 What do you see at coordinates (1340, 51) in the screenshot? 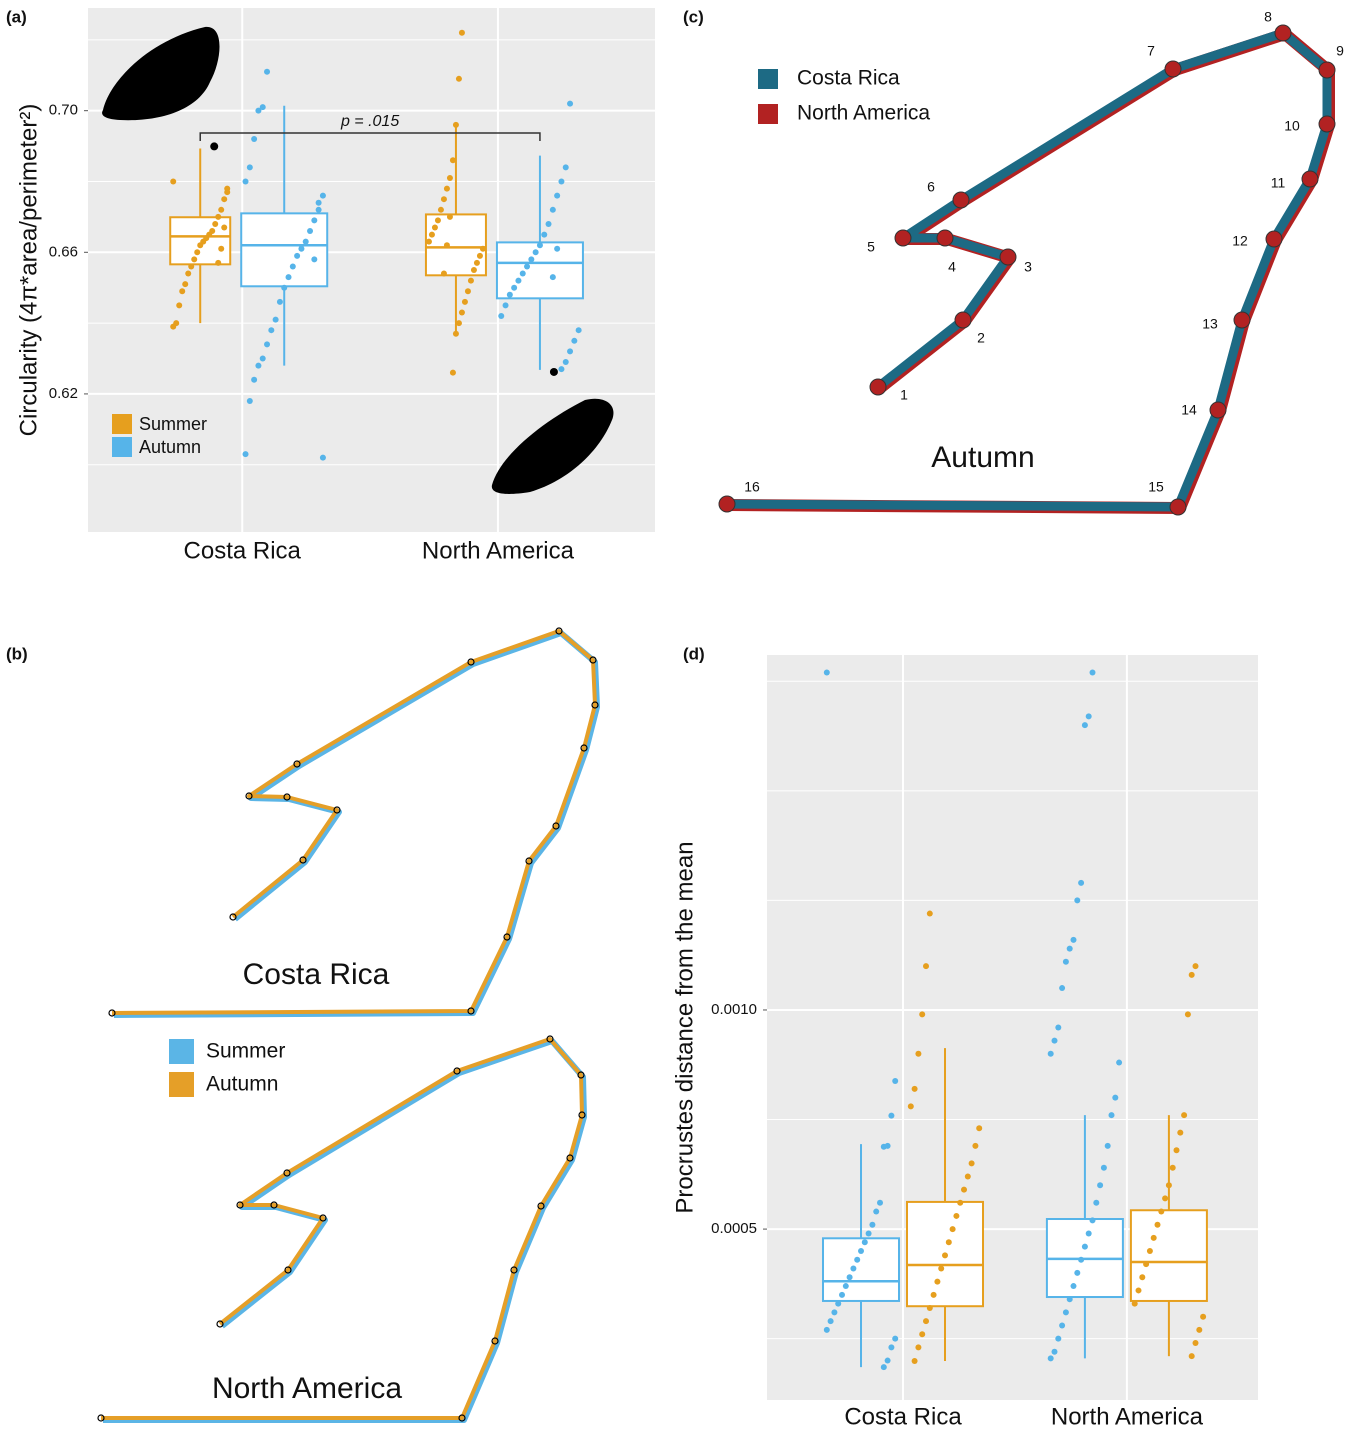
I see `landmark-label: 9` at bounding box center [1340, 51].